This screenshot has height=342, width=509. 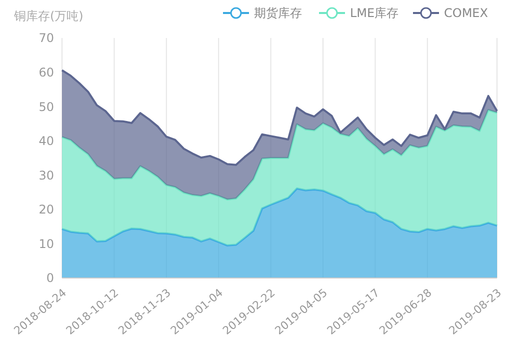 I want to click on y-tick-label: 20, so click(x=46, y=209).